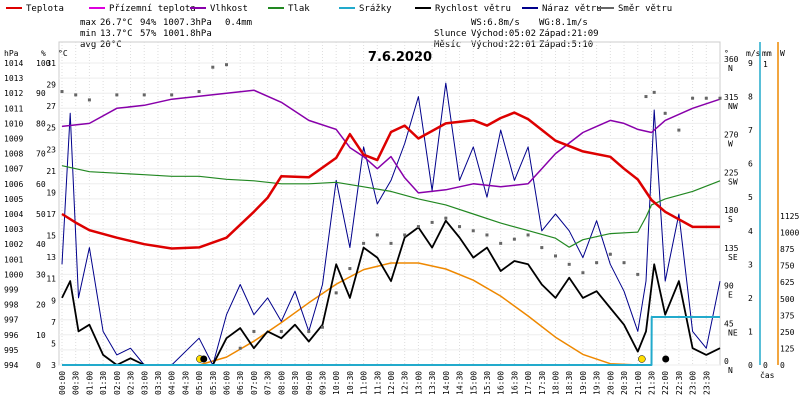 Image resolution: width=800 pixels, height=400 pixels. Describe the element at coordinates (730, 219) in the screenshot. I see `direction-letter: S` at that location.